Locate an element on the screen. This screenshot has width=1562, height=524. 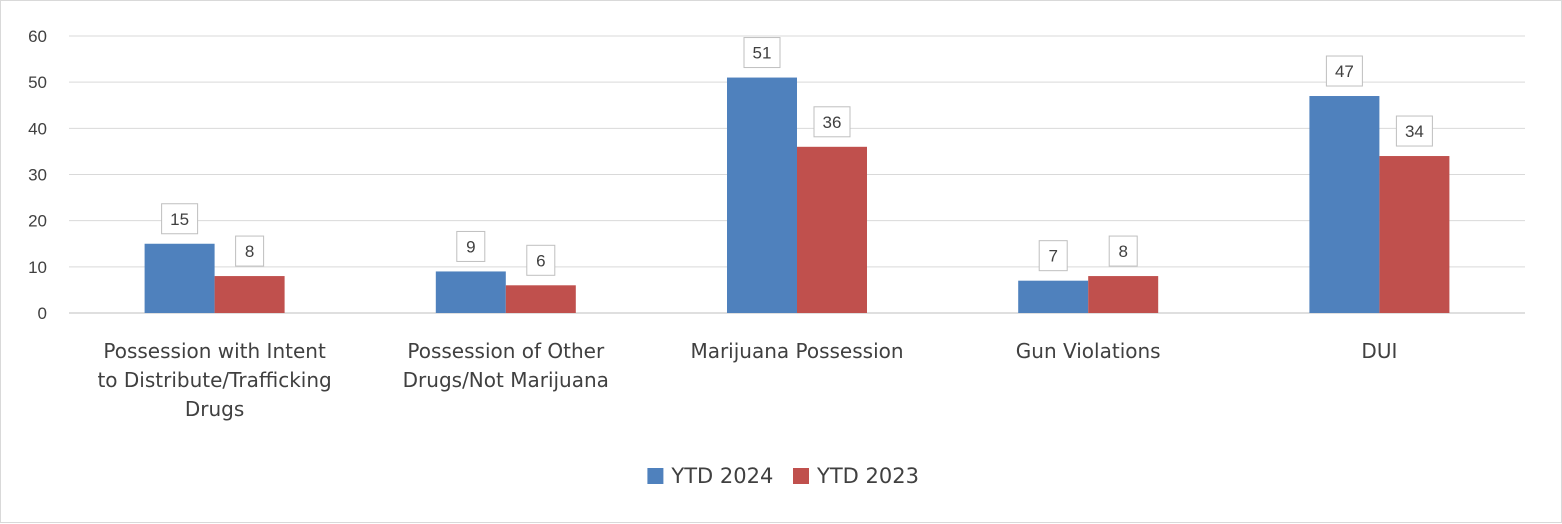
data-label-1-4: 34 is located at coordinates (1414, 131).